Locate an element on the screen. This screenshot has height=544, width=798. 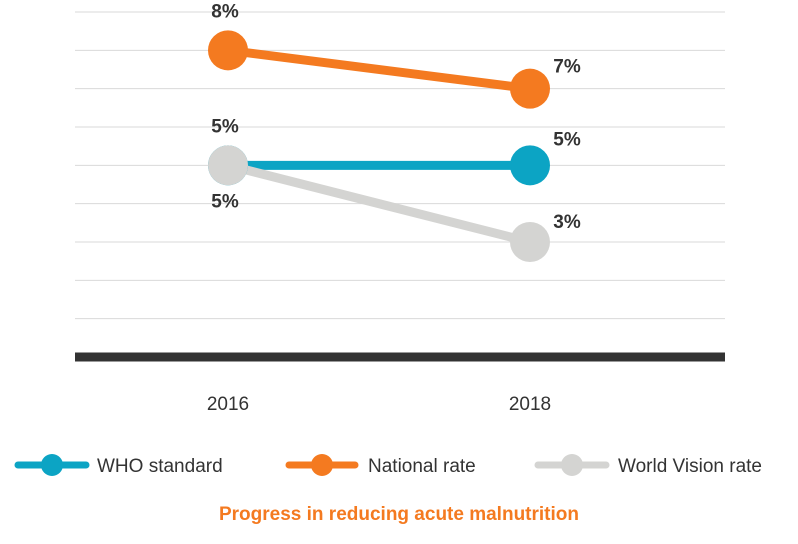
legend-label: National rate is located at coordinates (422, 466).